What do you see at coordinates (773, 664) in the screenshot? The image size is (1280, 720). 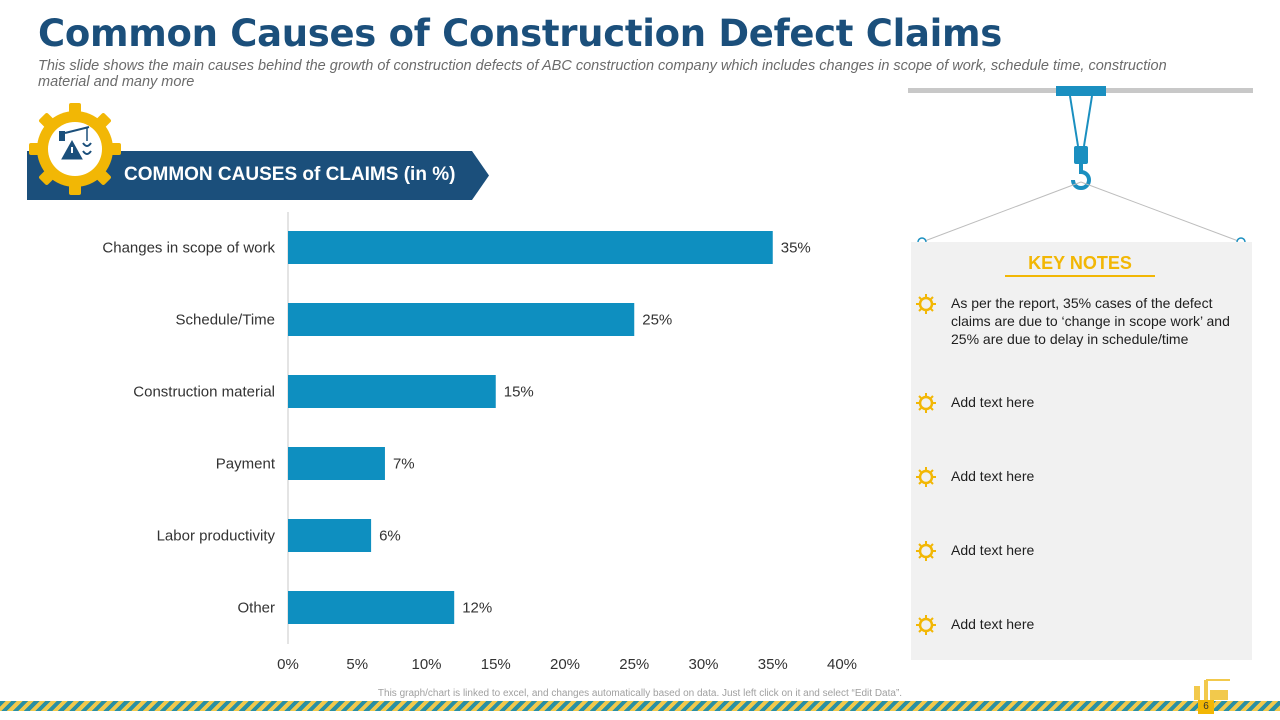 I see `x-tick-label: 35%` at bounding box center [773, 664].